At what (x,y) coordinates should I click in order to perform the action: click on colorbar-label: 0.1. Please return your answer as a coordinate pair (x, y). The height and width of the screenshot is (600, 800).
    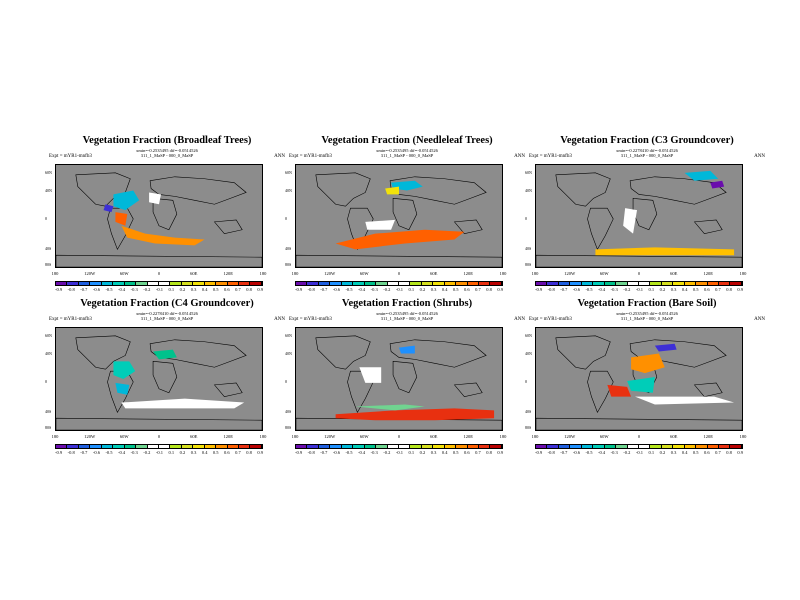
    Looking at the image, I should click on (651, 452).